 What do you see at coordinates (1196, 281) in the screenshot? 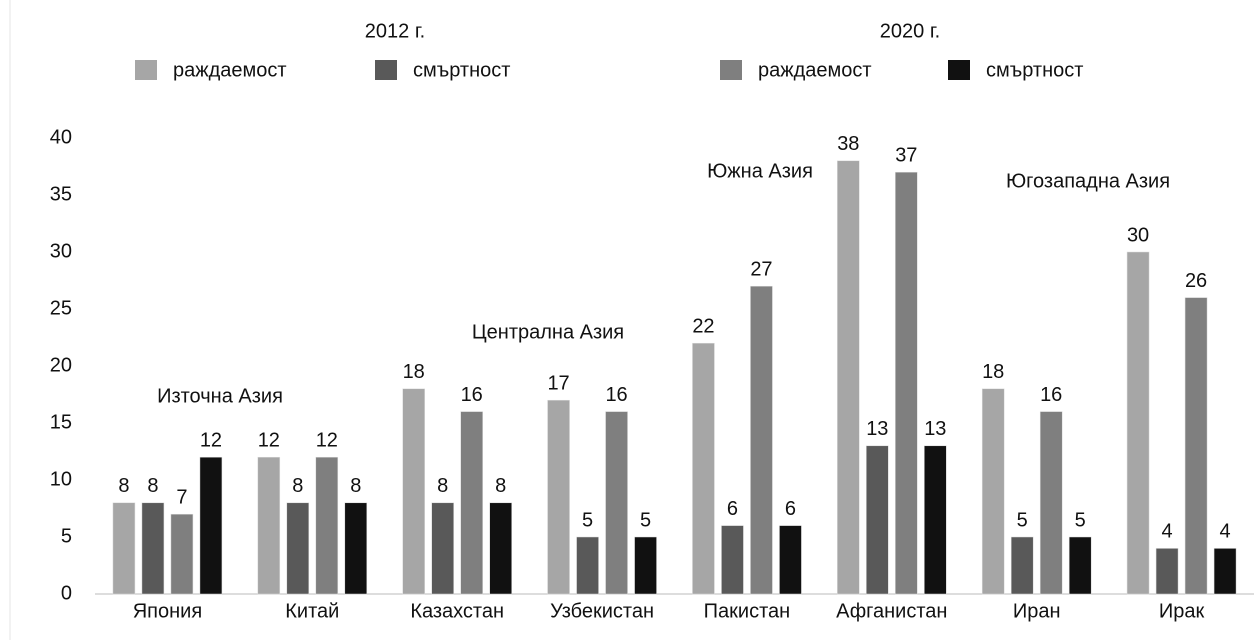
I see `data-label: 26` at bounding box center [1196, 281].